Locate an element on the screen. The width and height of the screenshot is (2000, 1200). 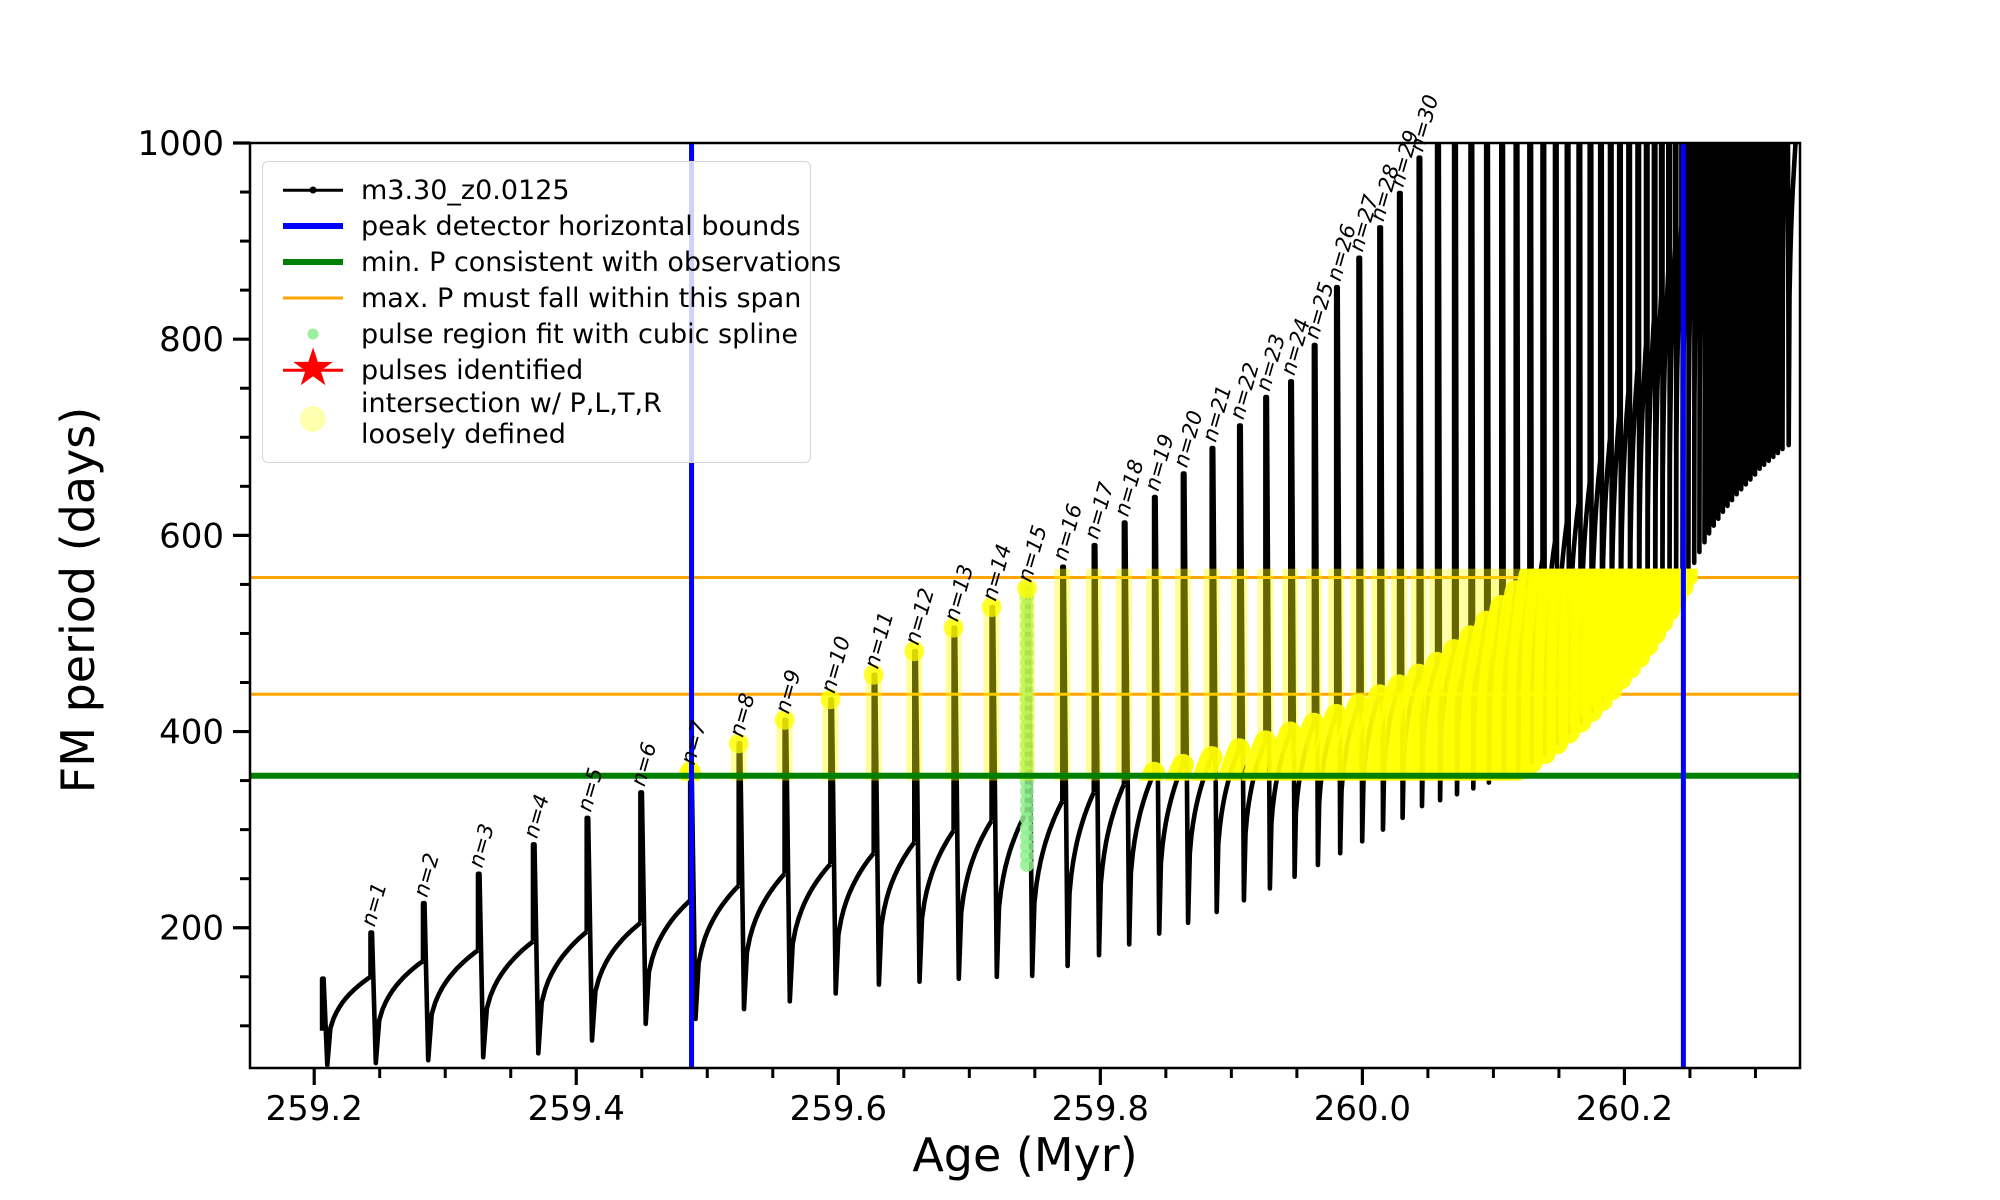
legend-entry-label: min. P consistent with observations is located at coordinates (601, 262).